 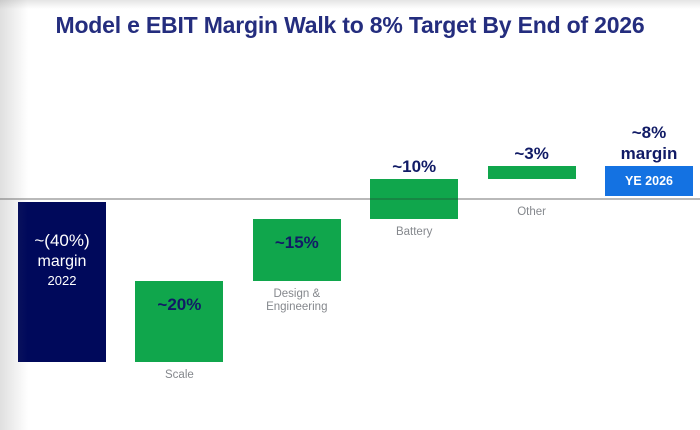 I want to click on category-label-other: Other, so click(x=532, y=212).